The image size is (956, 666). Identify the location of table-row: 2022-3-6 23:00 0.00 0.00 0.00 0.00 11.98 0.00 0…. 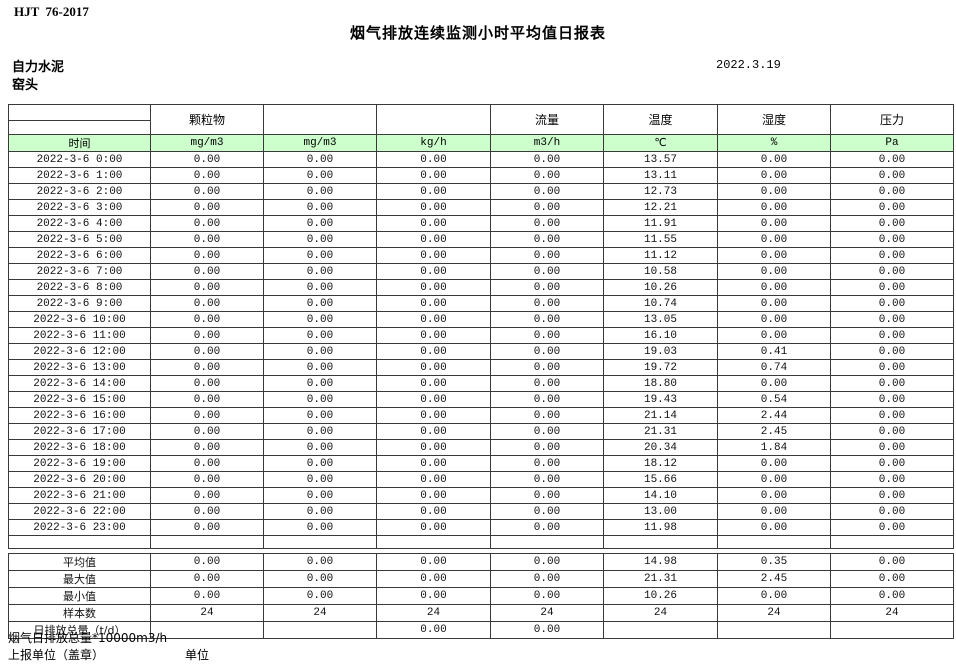
(481, 527).